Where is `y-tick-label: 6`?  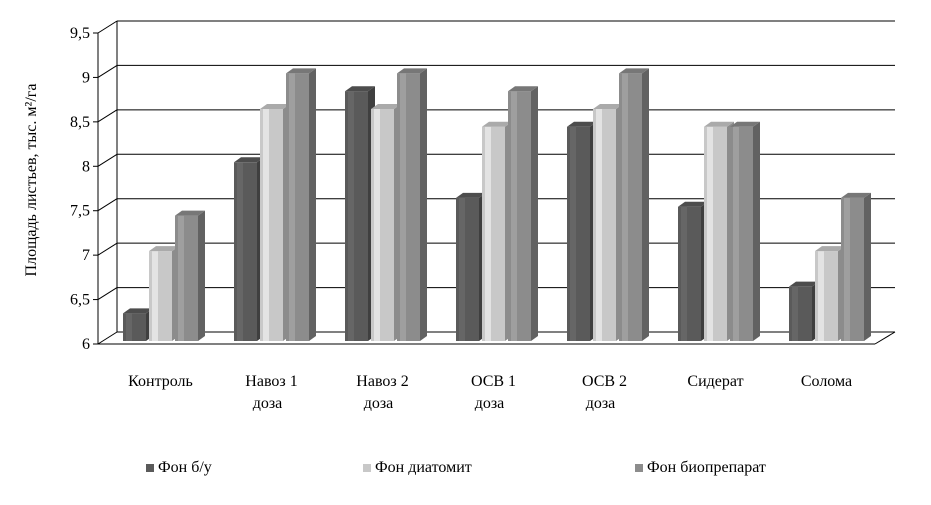
y-tick-label: 6 is located at coordinates (86, 344).